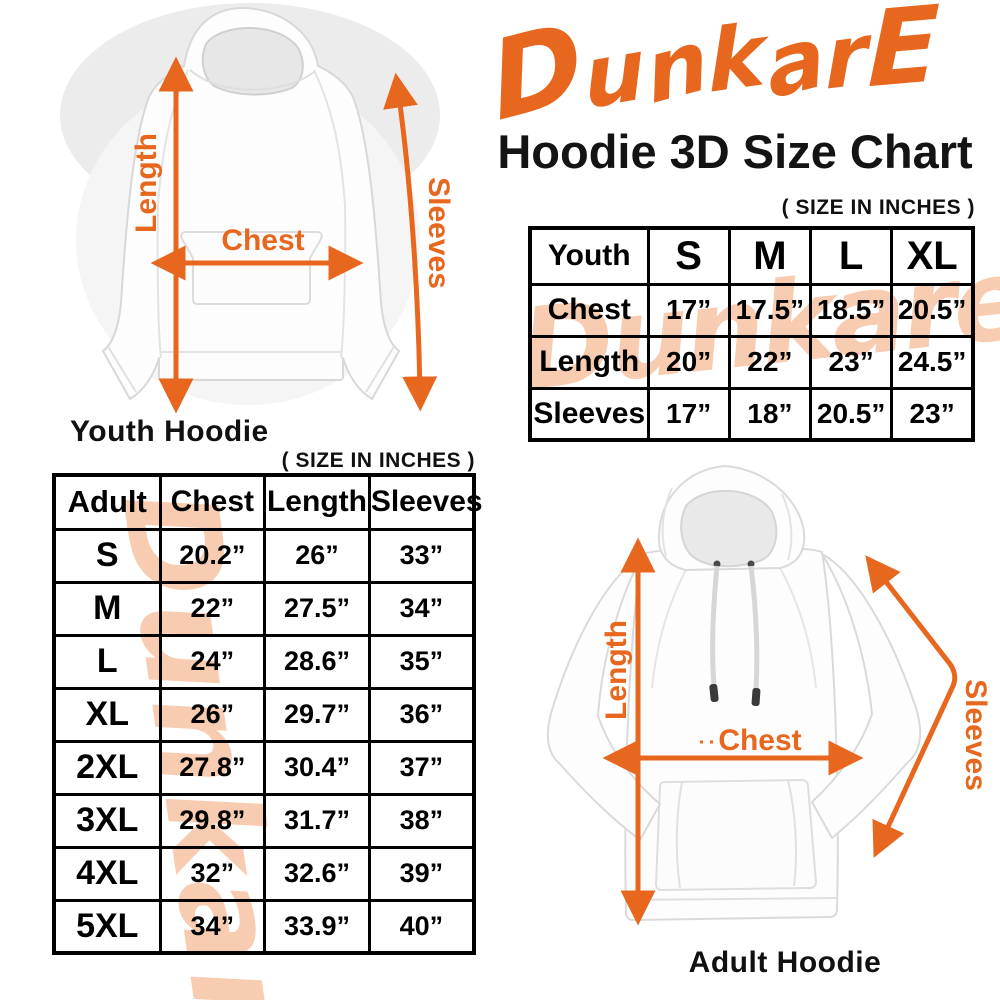 This screenshot has height=1000, width=1000. What do you see at coordinates (851, 310) in the screenshot?
I see `size-table-cell: 18.5”` at bounding box center [851, 310].